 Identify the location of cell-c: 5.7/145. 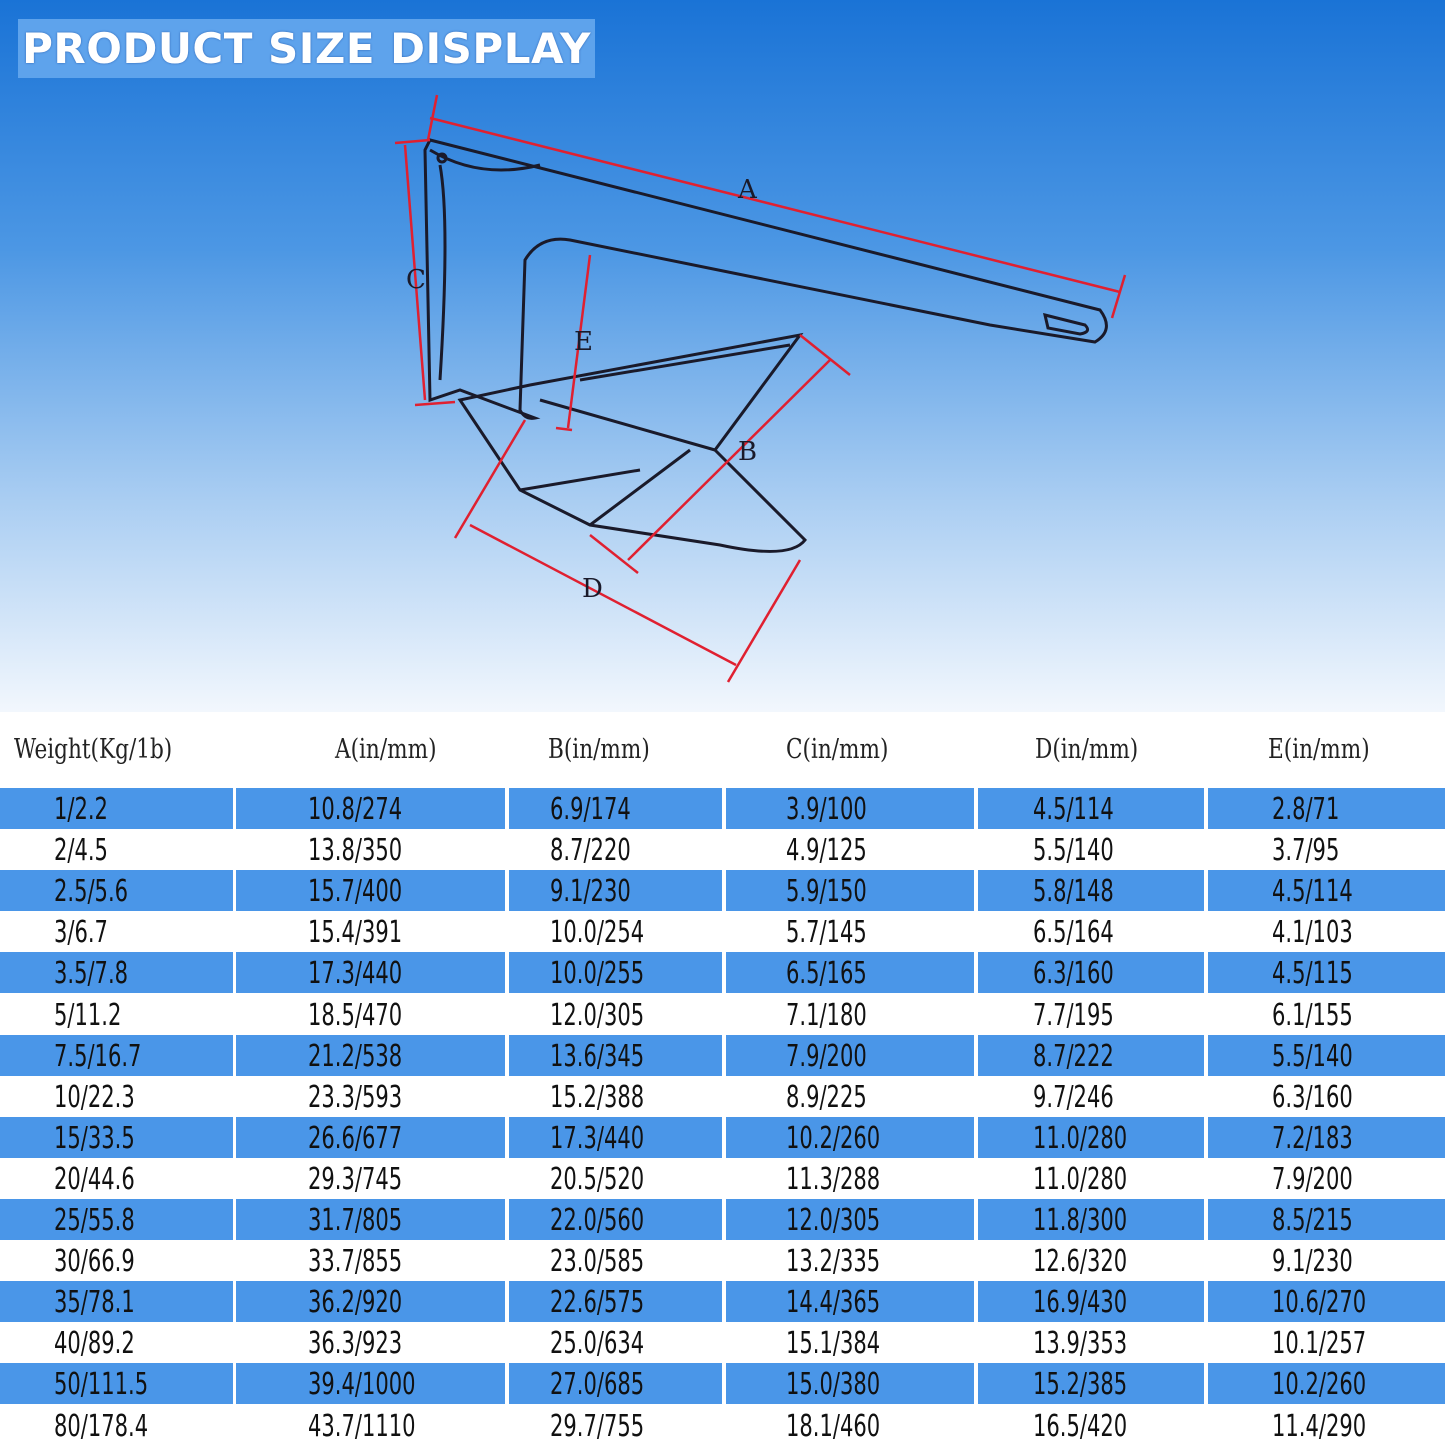
(850, 931).